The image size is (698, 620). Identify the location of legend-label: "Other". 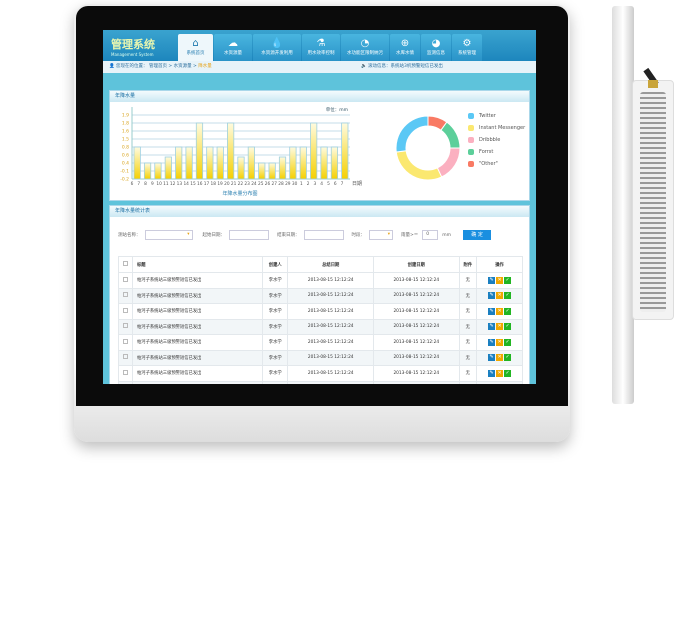
(488, 164).